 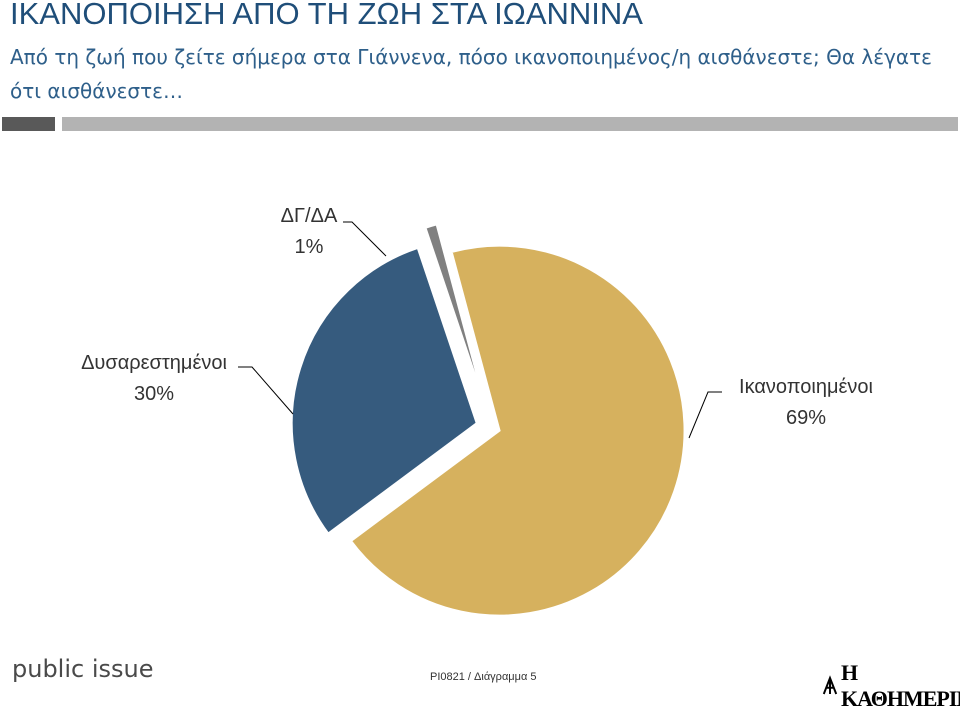 What do you see at coordinates (483, 677) in the screenshot?
I see `chart-code: PI0821 / Διάγραμμα 5` at bounding box center [483, 677].